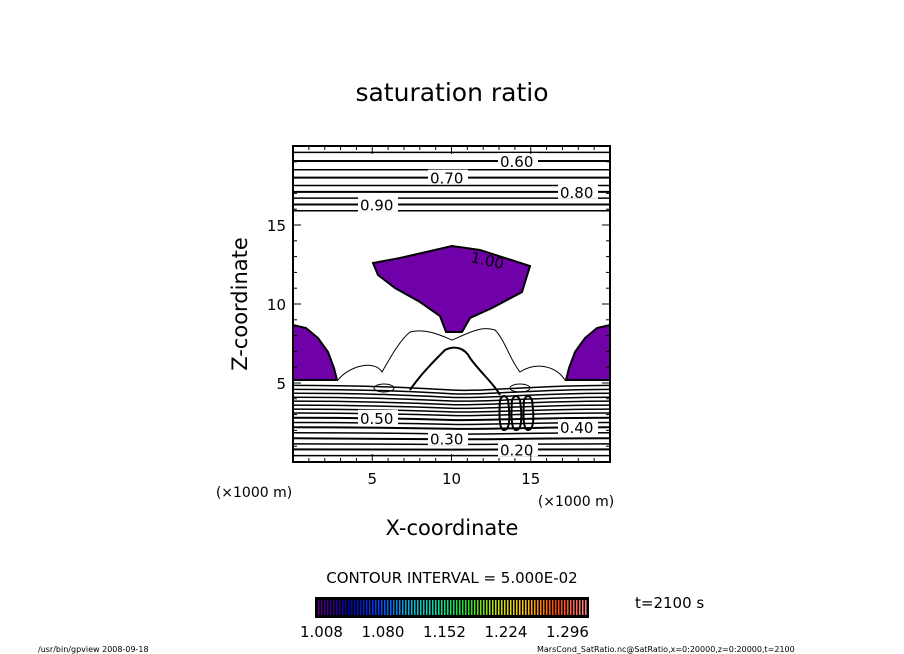 The width and height of the screenshot is (904, 654). I want to click on supersaturation-fills, so click(451, 312).